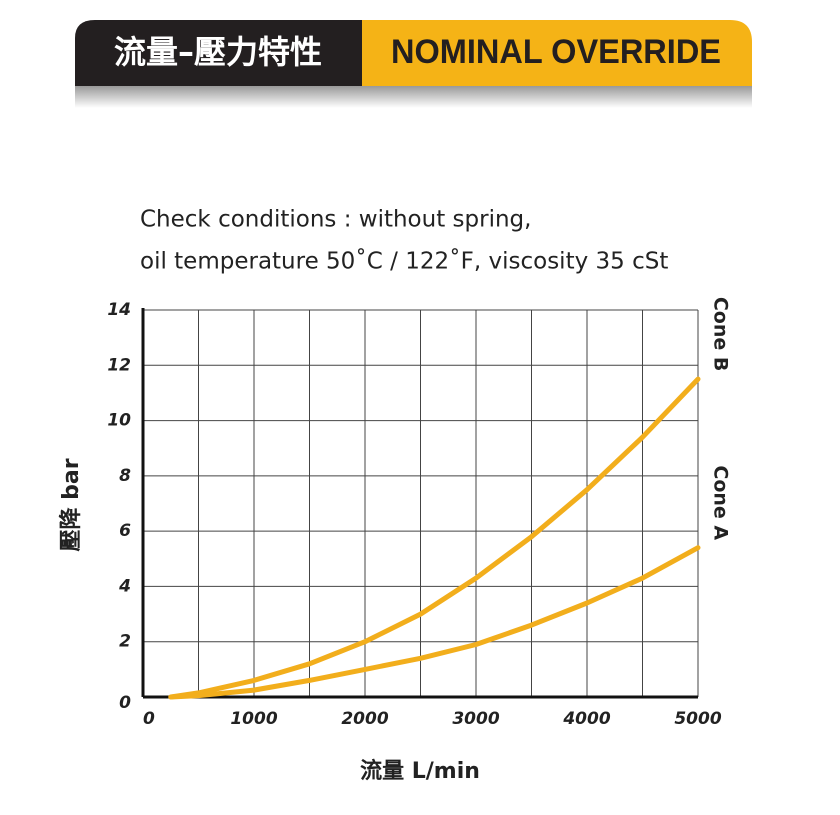  Describe the element at coordinates (721, 334) in the screenshot. I see `series-label: Cone B` at that location.